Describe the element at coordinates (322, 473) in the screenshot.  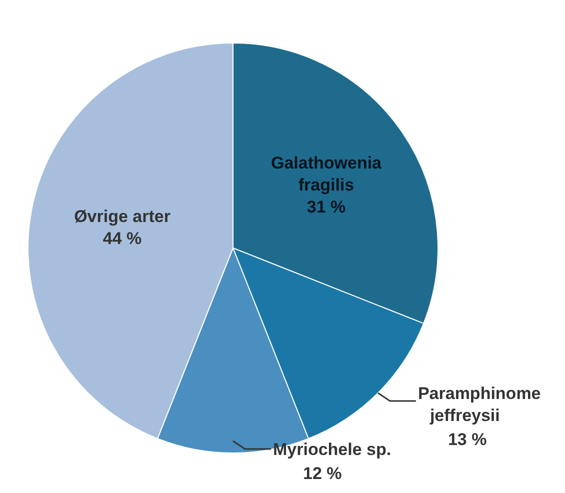
I see `data-label: 12 %` at that location.